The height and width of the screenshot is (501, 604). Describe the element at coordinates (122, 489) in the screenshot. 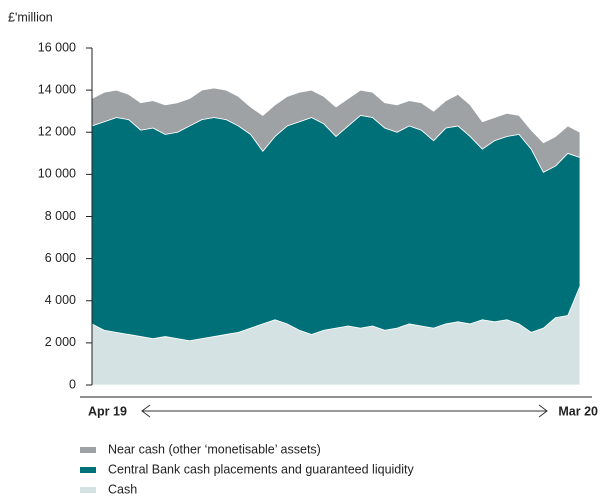

I see `legend-label: Cash` at that location.